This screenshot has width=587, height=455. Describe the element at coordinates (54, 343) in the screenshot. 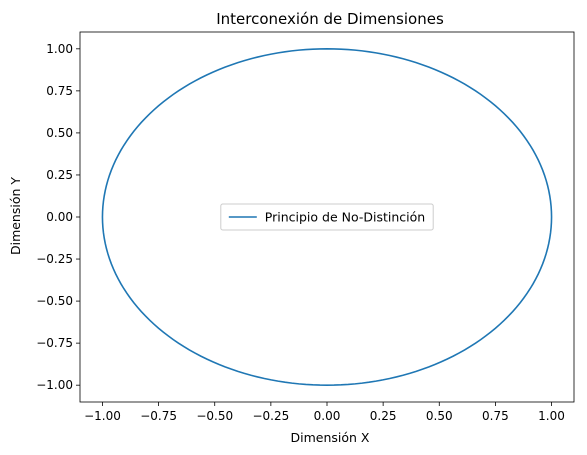

I see `y-tick-label: −0.75` at that location.